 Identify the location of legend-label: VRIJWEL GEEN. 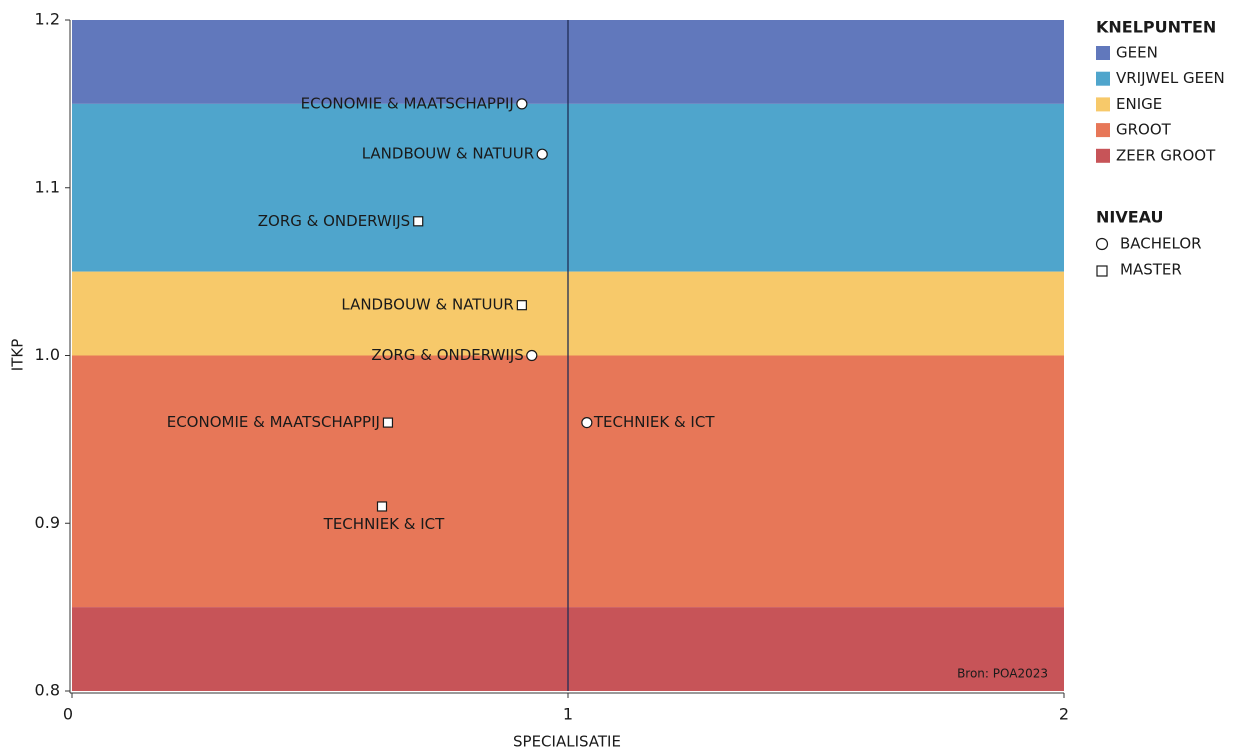
(1170, 78).